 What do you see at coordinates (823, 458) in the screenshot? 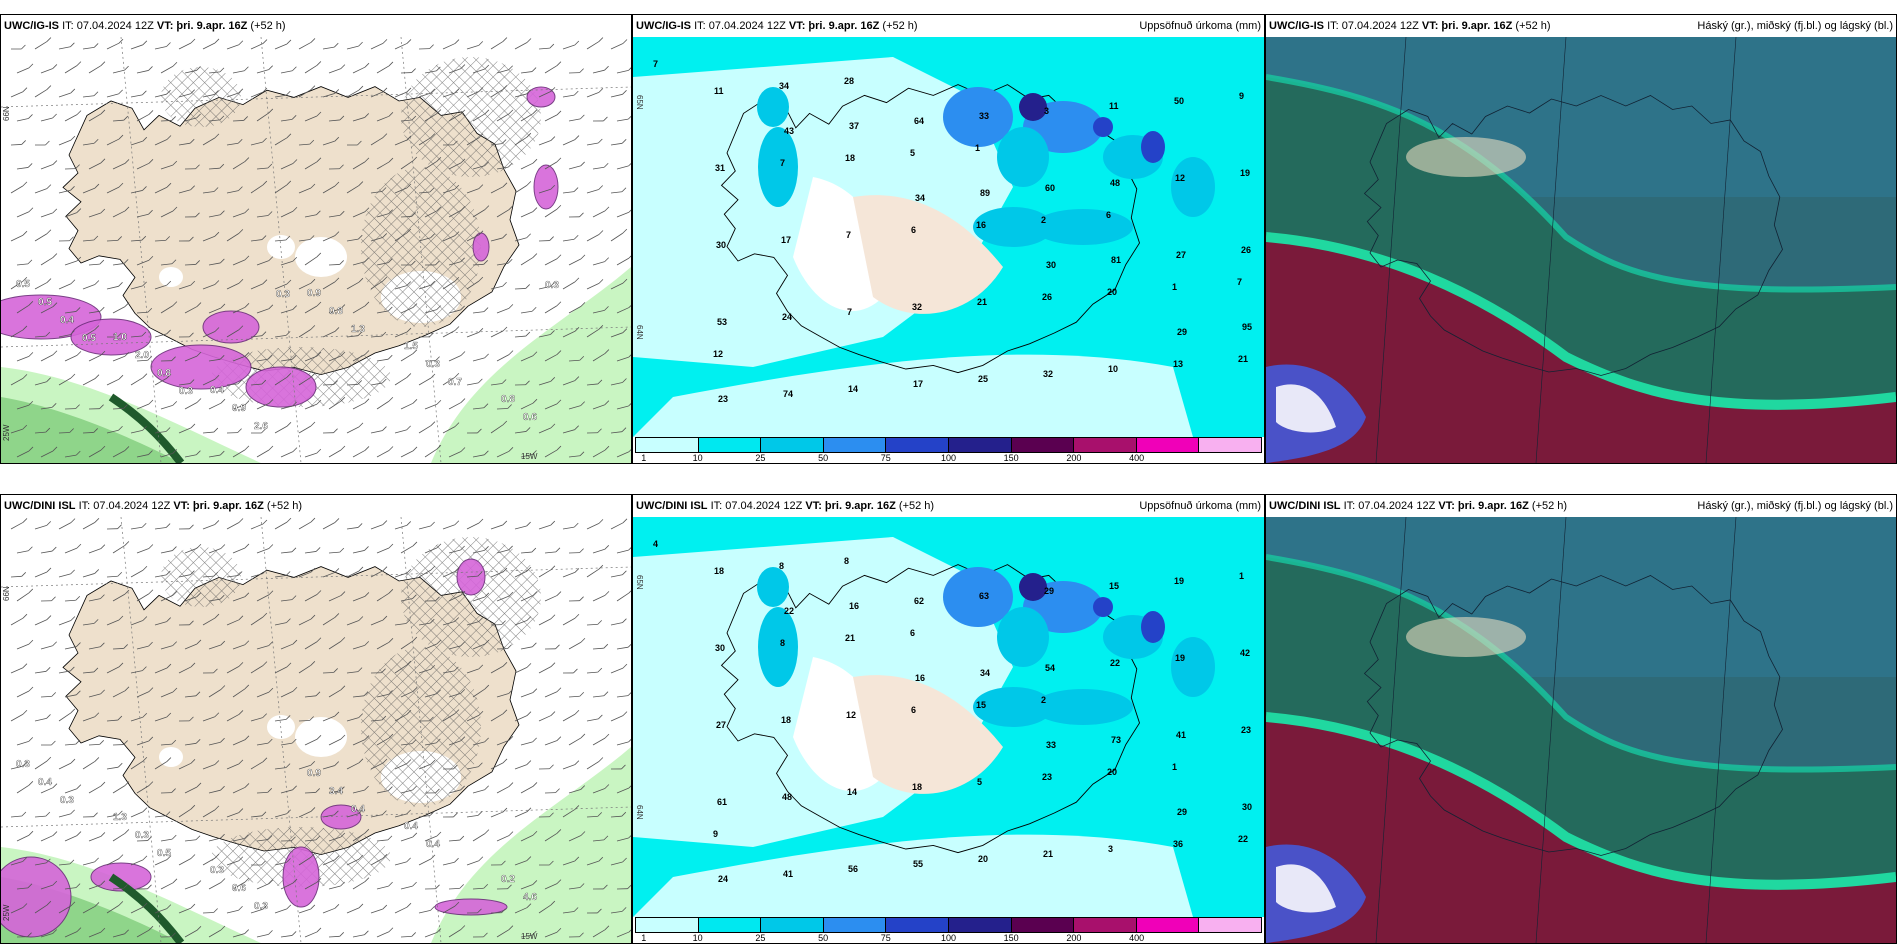
I see `colorbar-tick: 50` at bounding box center [823, 458].